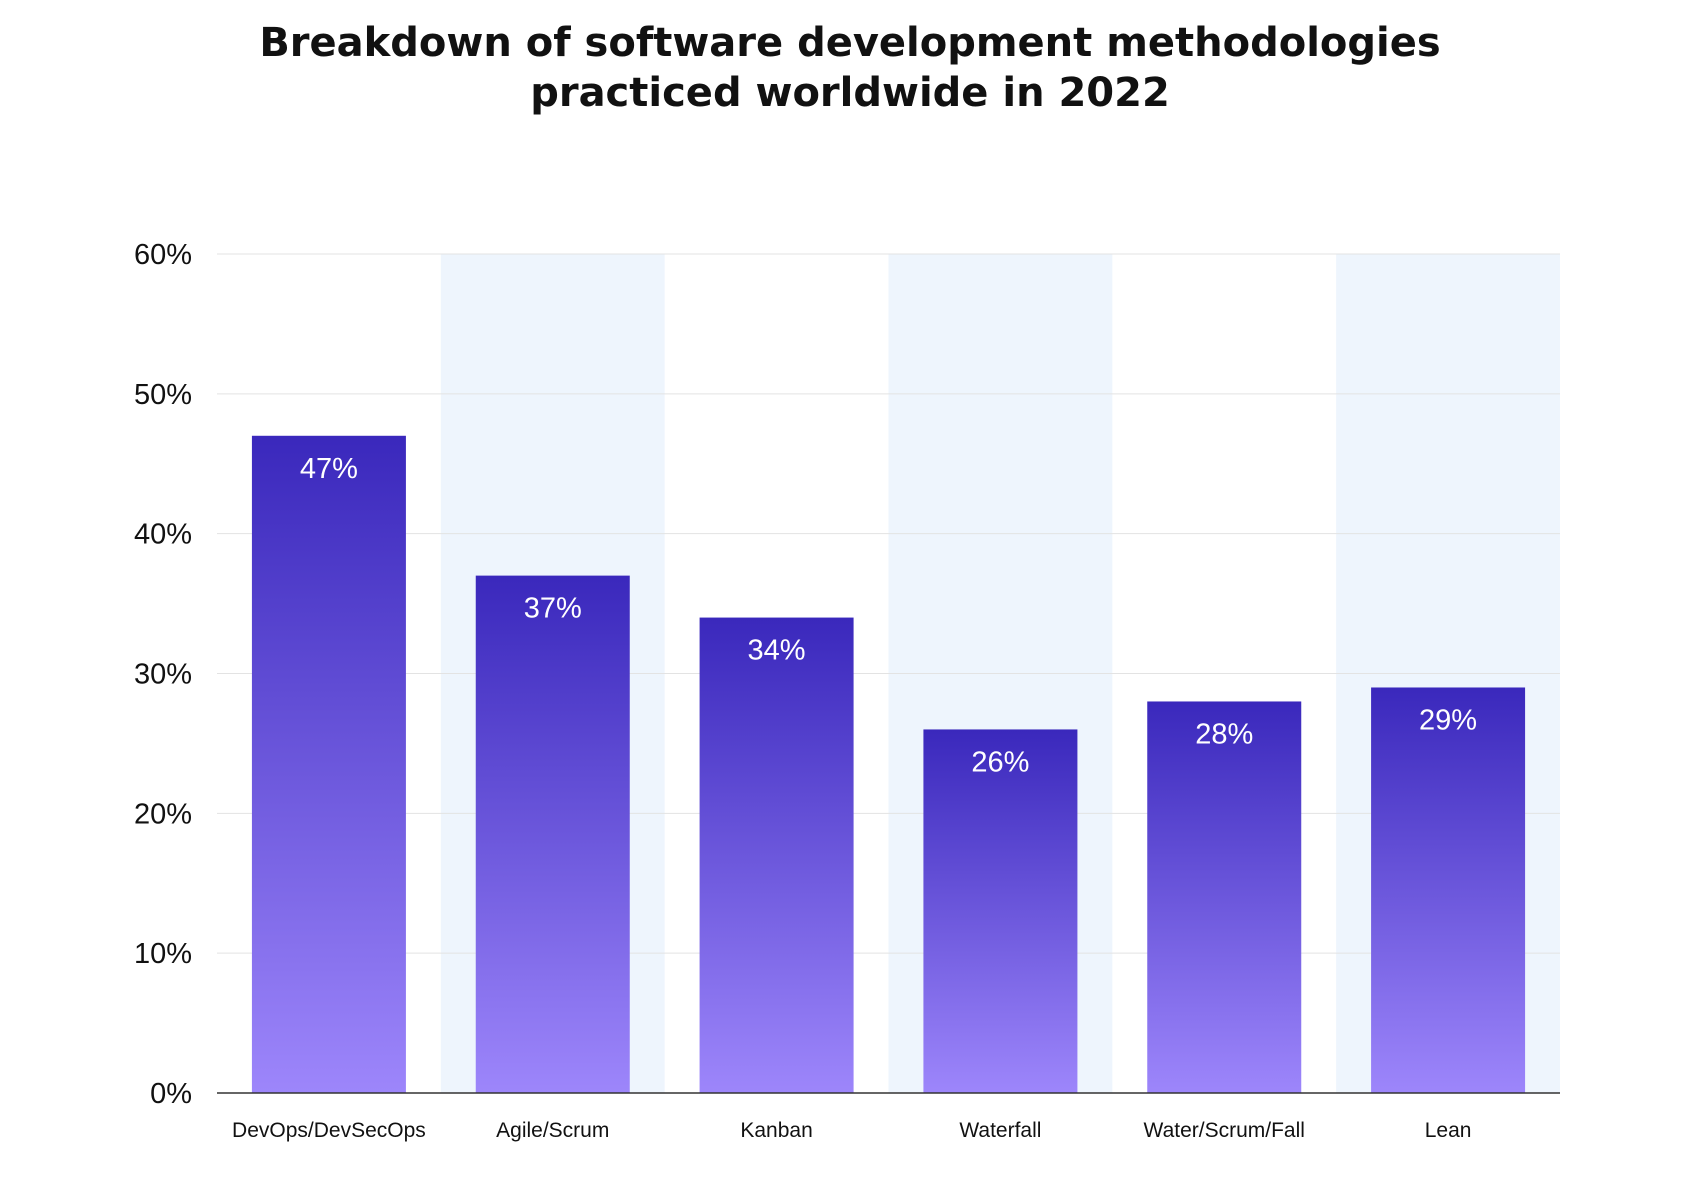 This screenshot has width=1700, height=1200. I want to click on data-label-5: 29%, so click(1448, 720).